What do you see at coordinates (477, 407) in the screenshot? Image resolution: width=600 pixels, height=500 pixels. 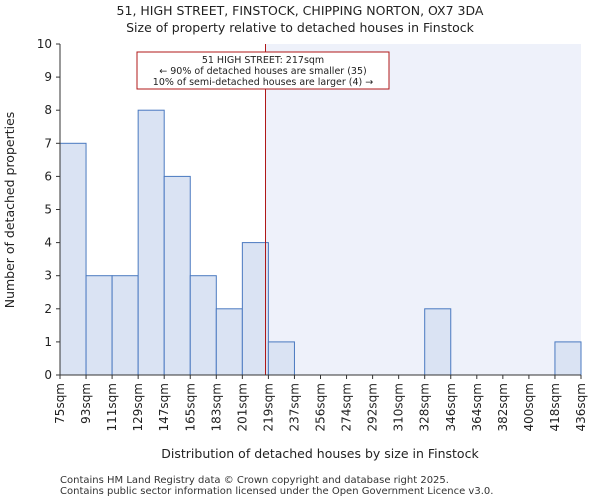 I see `x-tick-label: 364sqm` at bounding box center [477, 407].